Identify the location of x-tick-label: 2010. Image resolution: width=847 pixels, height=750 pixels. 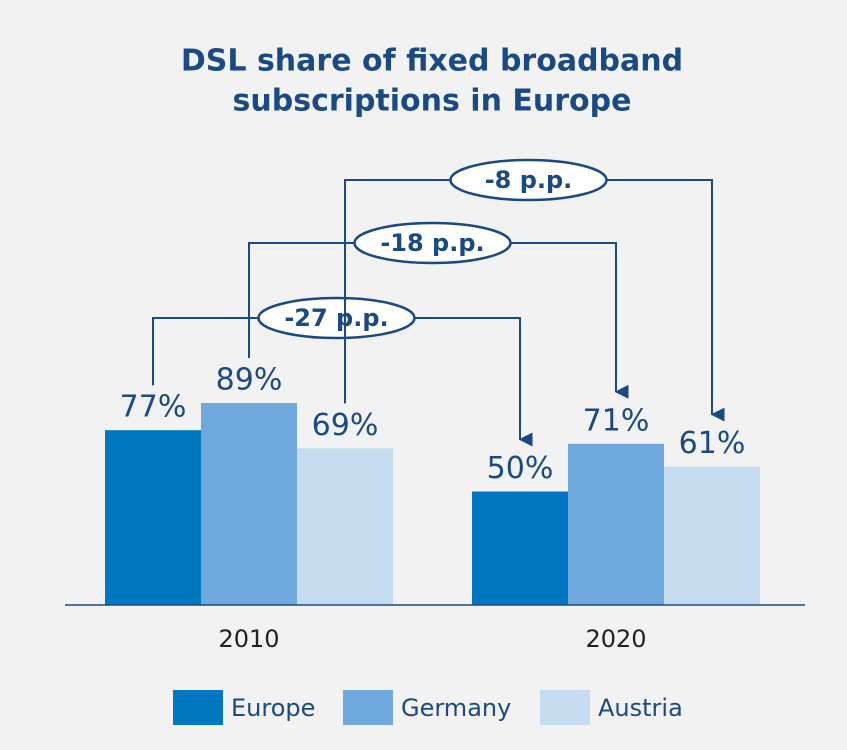
(248, 639).